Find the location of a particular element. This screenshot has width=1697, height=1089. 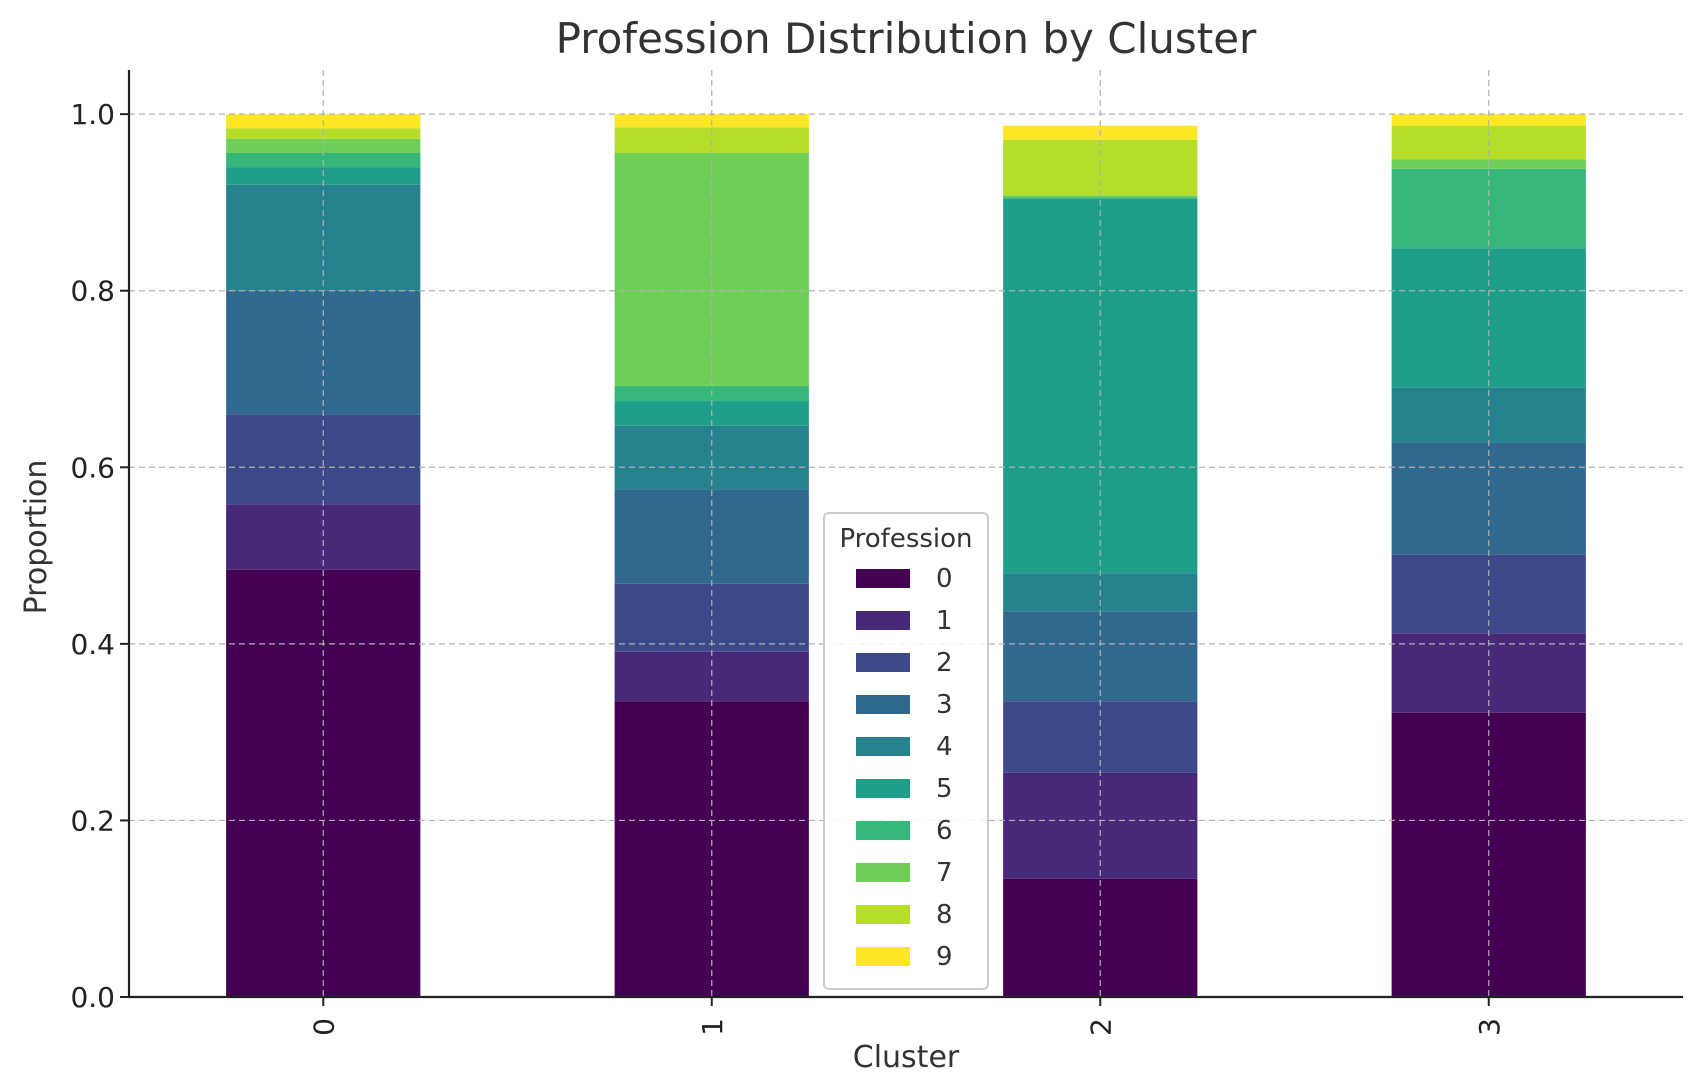

y-tick-label: 1.0 is located at coordinates (92, 114).